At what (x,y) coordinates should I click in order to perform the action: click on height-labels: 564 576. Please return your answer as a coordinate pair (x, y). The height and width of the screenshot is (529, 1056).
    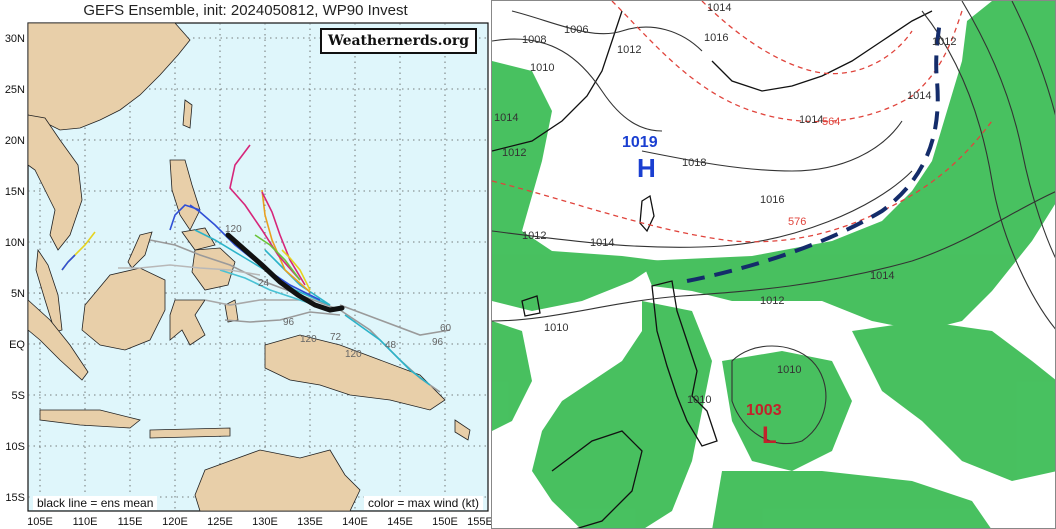
    Looking at the image, I should click on (814, 172).